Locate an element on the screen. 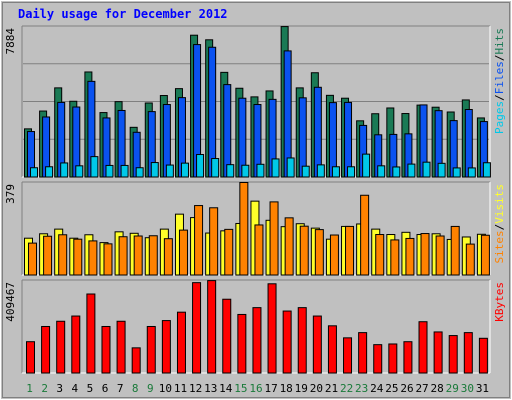  x-tick-label: 3 is located at coordinates (59, 388).